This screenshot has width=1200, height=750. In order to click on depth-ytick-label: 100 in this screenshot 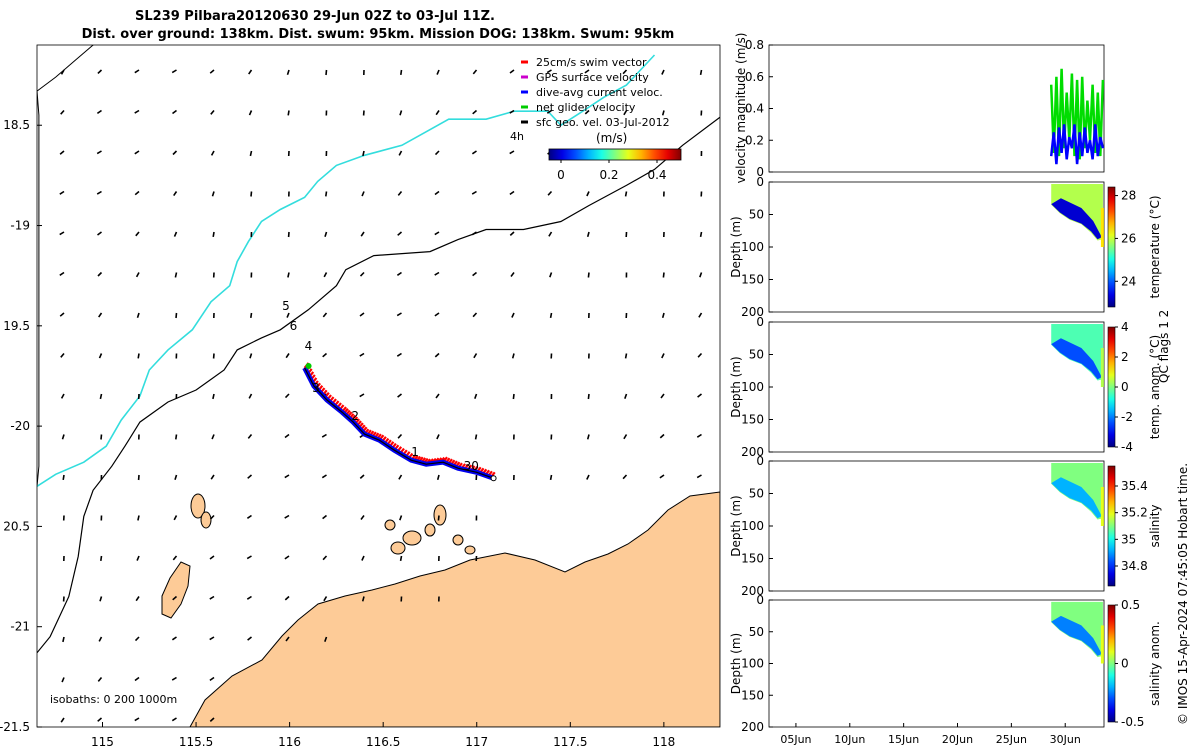, I will do `click(752, 664)`.